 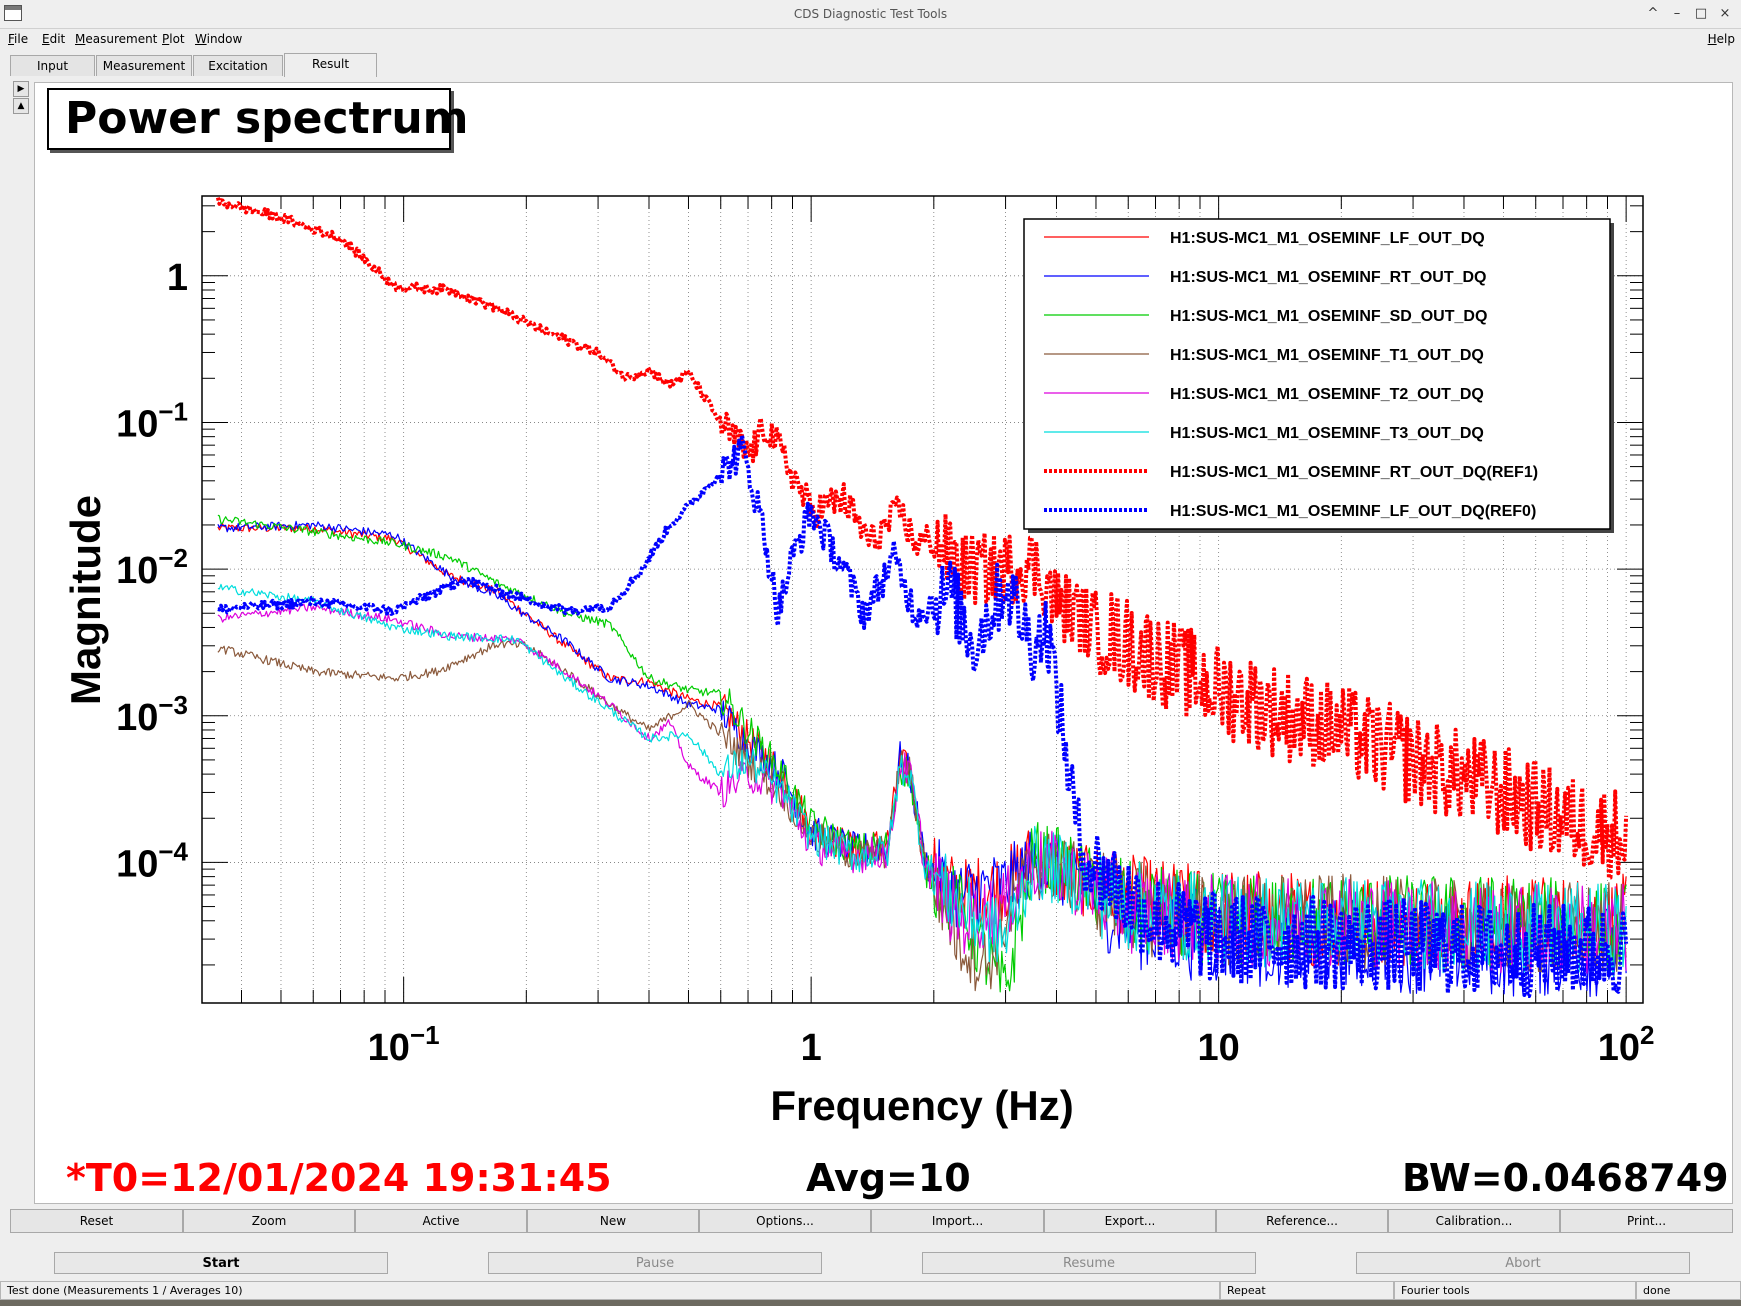 What do you see at coordinates (1725, 13) in the screenshot?
I see `close-button: ×` at bounding box center [1725, 13].